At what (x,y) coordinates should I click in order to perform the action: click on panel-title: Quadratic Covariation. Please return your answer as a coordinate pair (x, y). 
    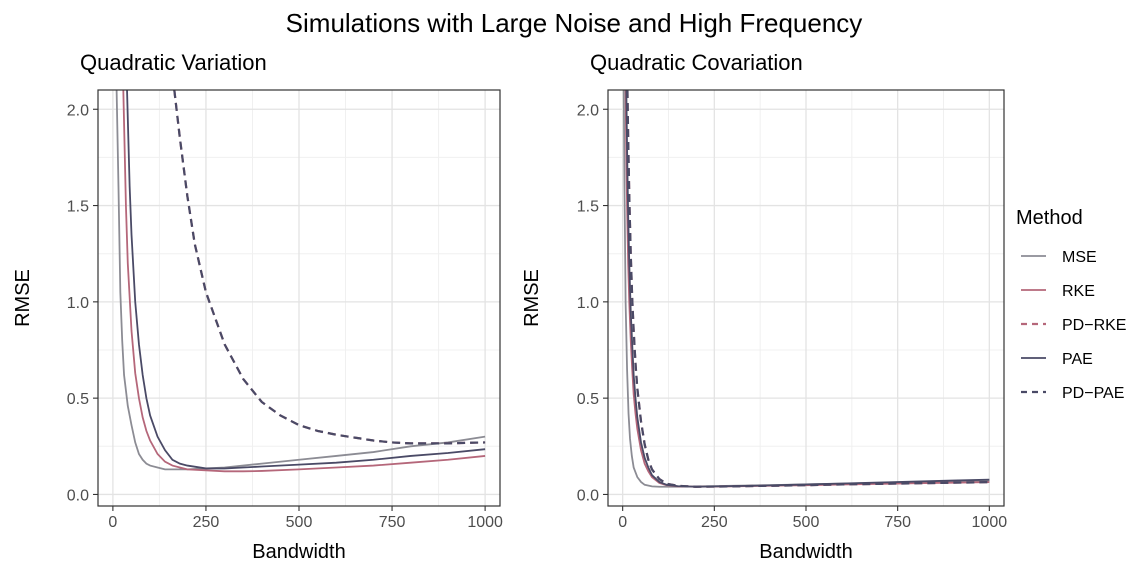
    Looking at the image, I should click on (696, 62).